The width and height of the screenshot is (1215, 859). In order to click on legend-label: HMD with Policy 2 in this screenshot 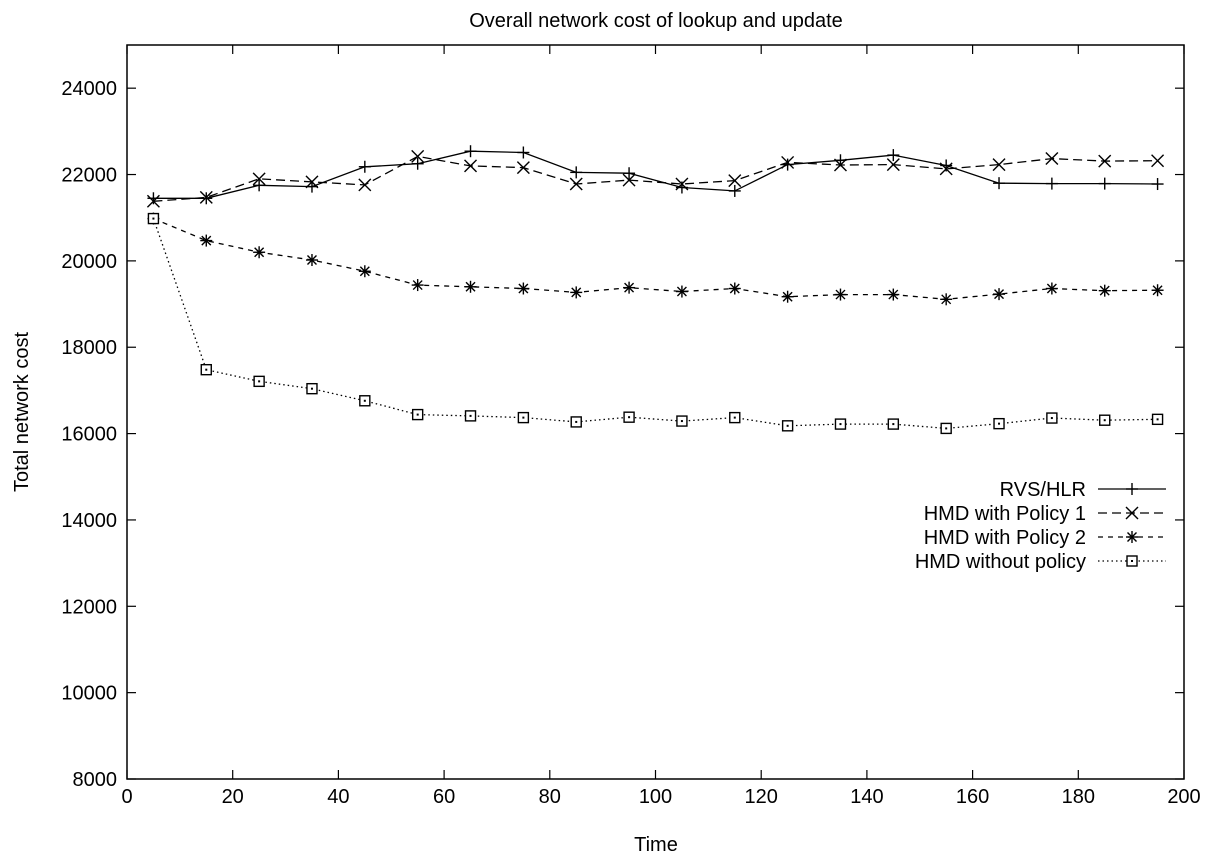, I will do `click(1005, 538)`.